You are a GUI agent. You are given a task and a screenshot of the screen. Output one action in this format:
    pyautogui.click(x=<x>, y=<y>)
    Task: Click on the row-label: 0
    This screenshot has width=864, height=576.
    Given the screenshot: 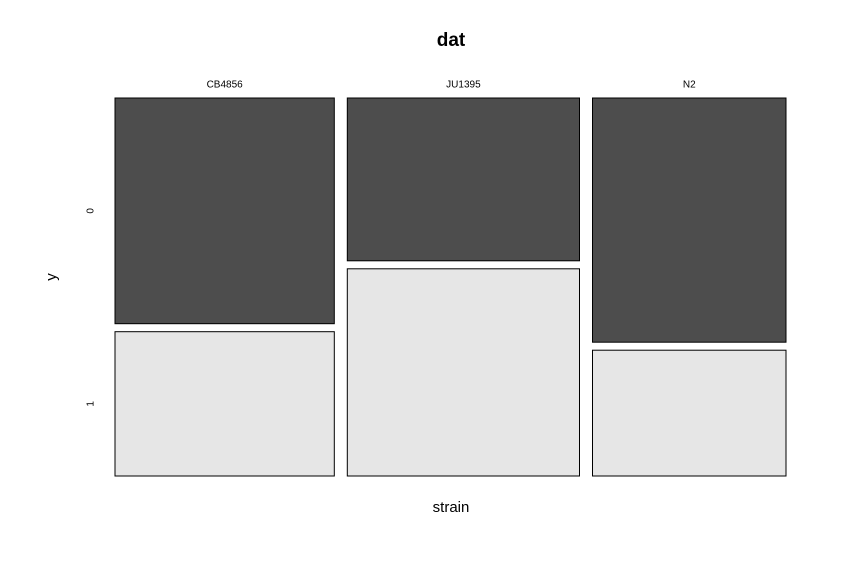 What is the action you would take?
    pyautogui.click(x=91, y=211)
    